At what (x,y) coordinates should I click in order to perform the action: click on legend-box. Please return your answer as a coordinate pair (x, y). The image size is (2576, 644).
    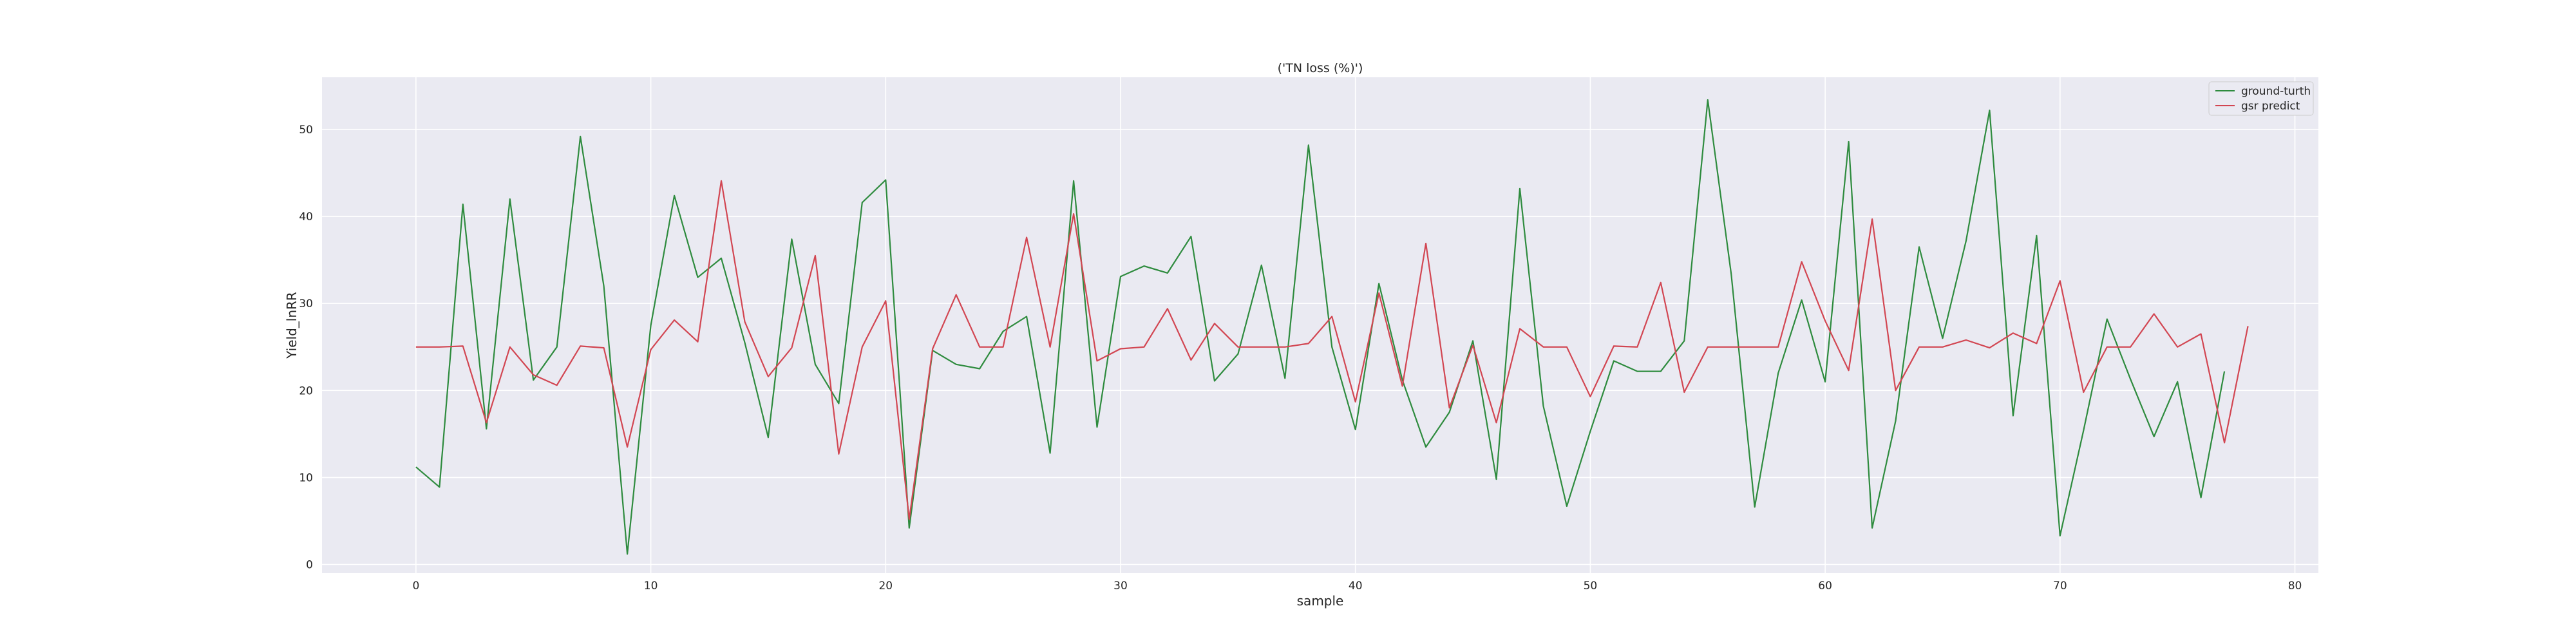
    Looking at the image, I should click on (2261, 99).